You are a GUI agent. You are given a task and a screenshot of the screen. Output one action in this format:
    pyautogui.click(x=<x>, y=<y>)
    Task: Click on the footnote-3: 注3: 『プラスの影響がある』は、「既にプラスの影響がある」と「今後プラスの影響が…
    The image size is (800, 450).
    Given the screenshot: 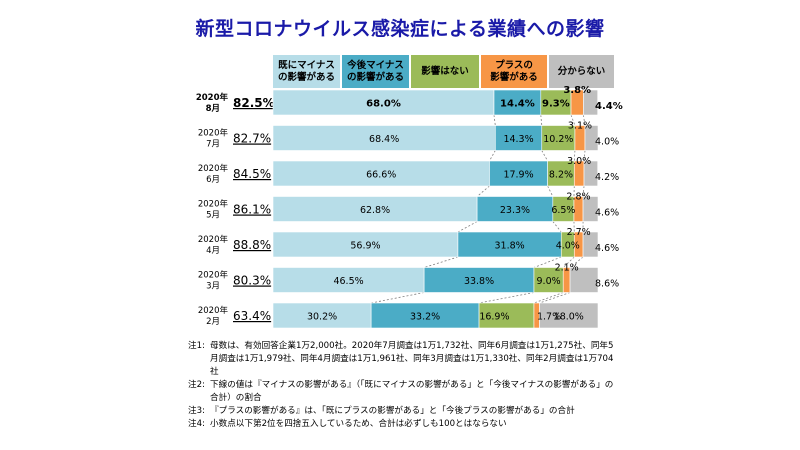 What is the action you would take?
    pyautogui.click(x=403, y=411)
    